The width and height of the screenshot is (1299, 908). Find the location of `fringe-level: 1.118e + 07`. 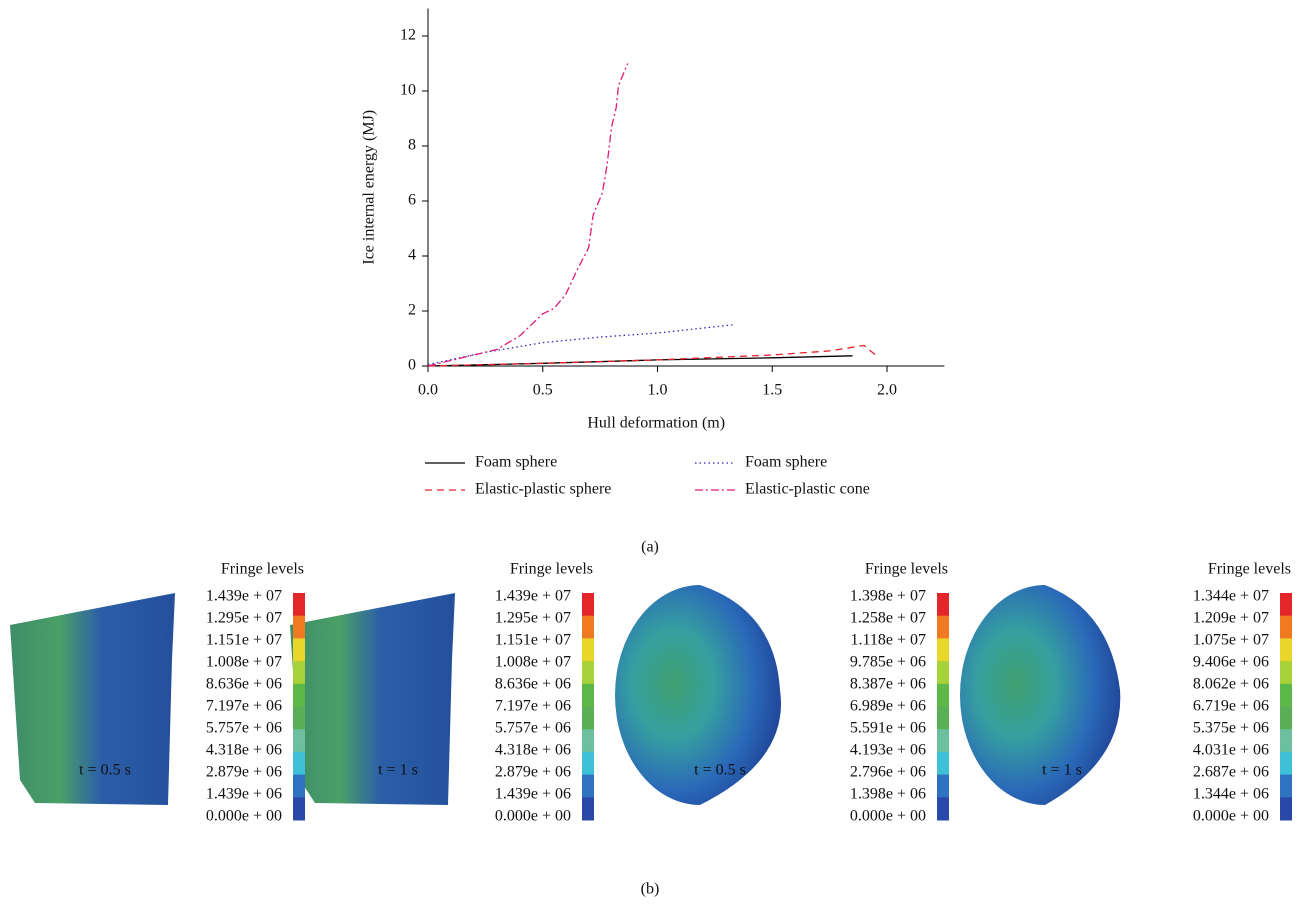

fringe-level: 1.118e + 07 is located at coordinates (888, 640).